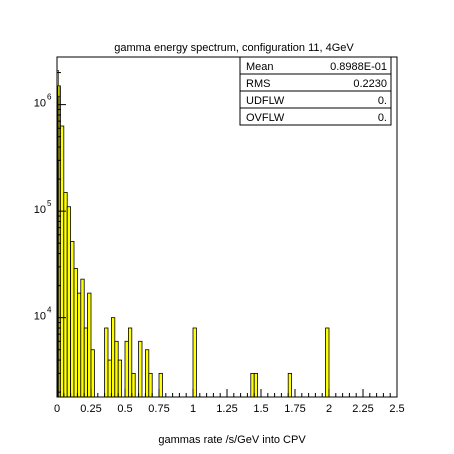 The width and height of the screenshot is (454, 454). Describe the element at coordinates (260, 67) in the screenshot. I see `stat-label: Mean` at that location.